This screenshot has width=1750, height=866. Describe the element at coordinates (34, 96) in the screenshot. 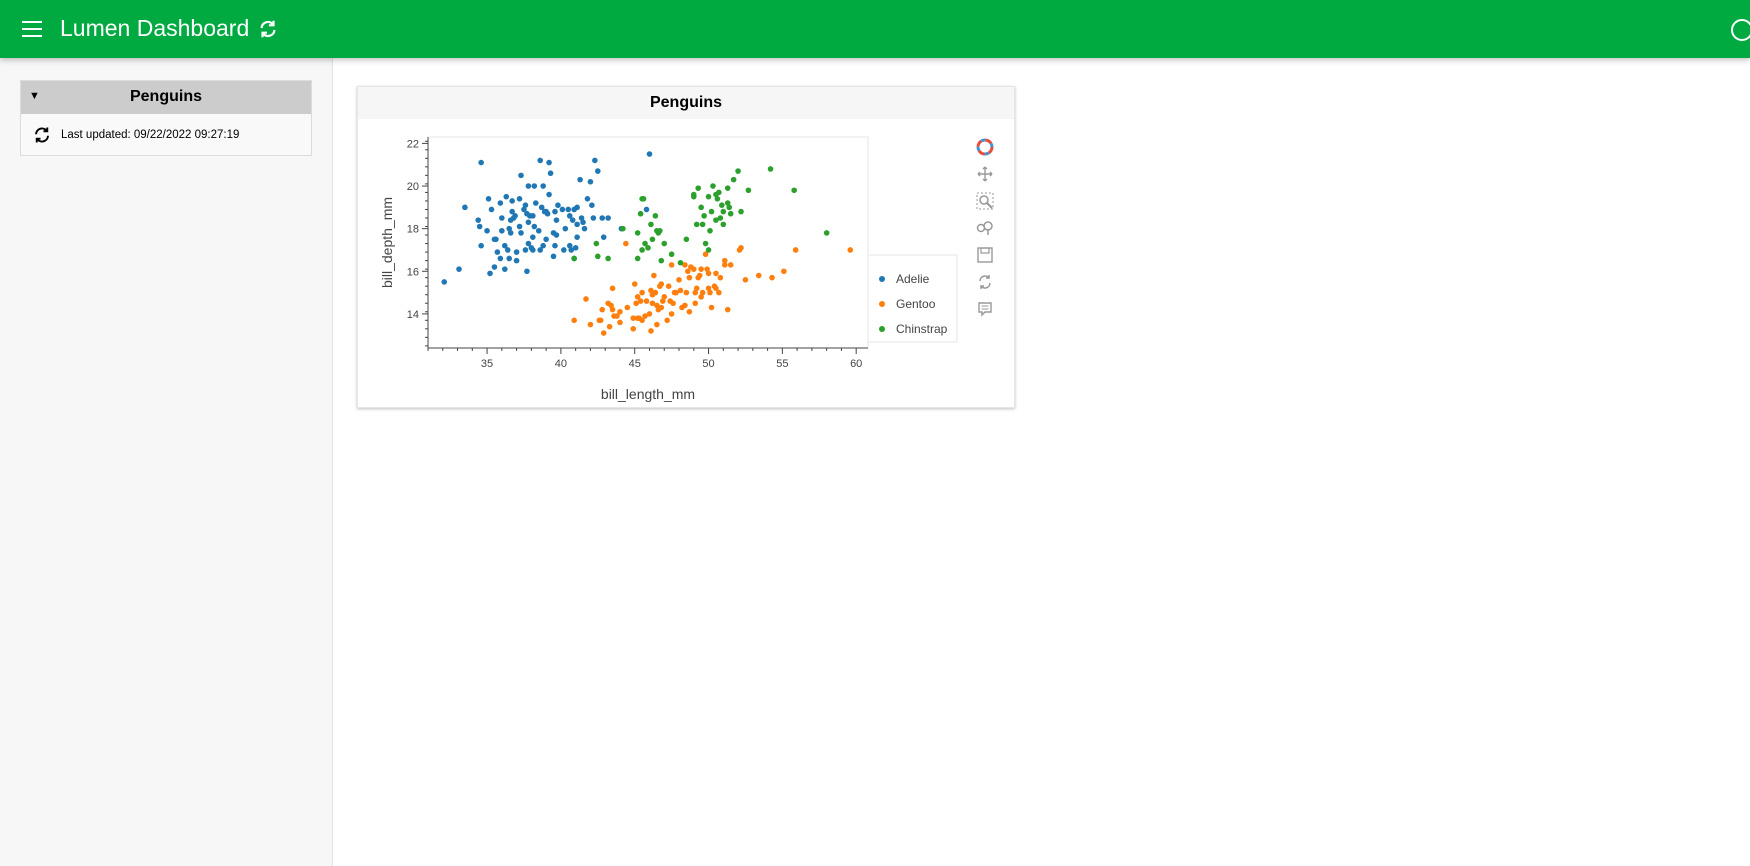

I see `collapse-triangle-icon: ▼` at that location.